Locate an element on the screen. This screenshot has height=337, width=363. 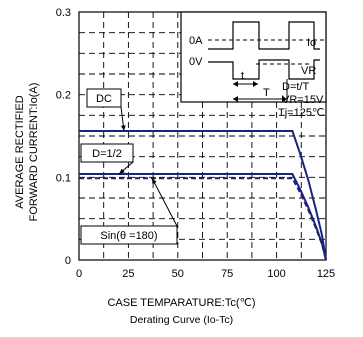
inset-label-0V: 0V is located at coordinates (196, 62).